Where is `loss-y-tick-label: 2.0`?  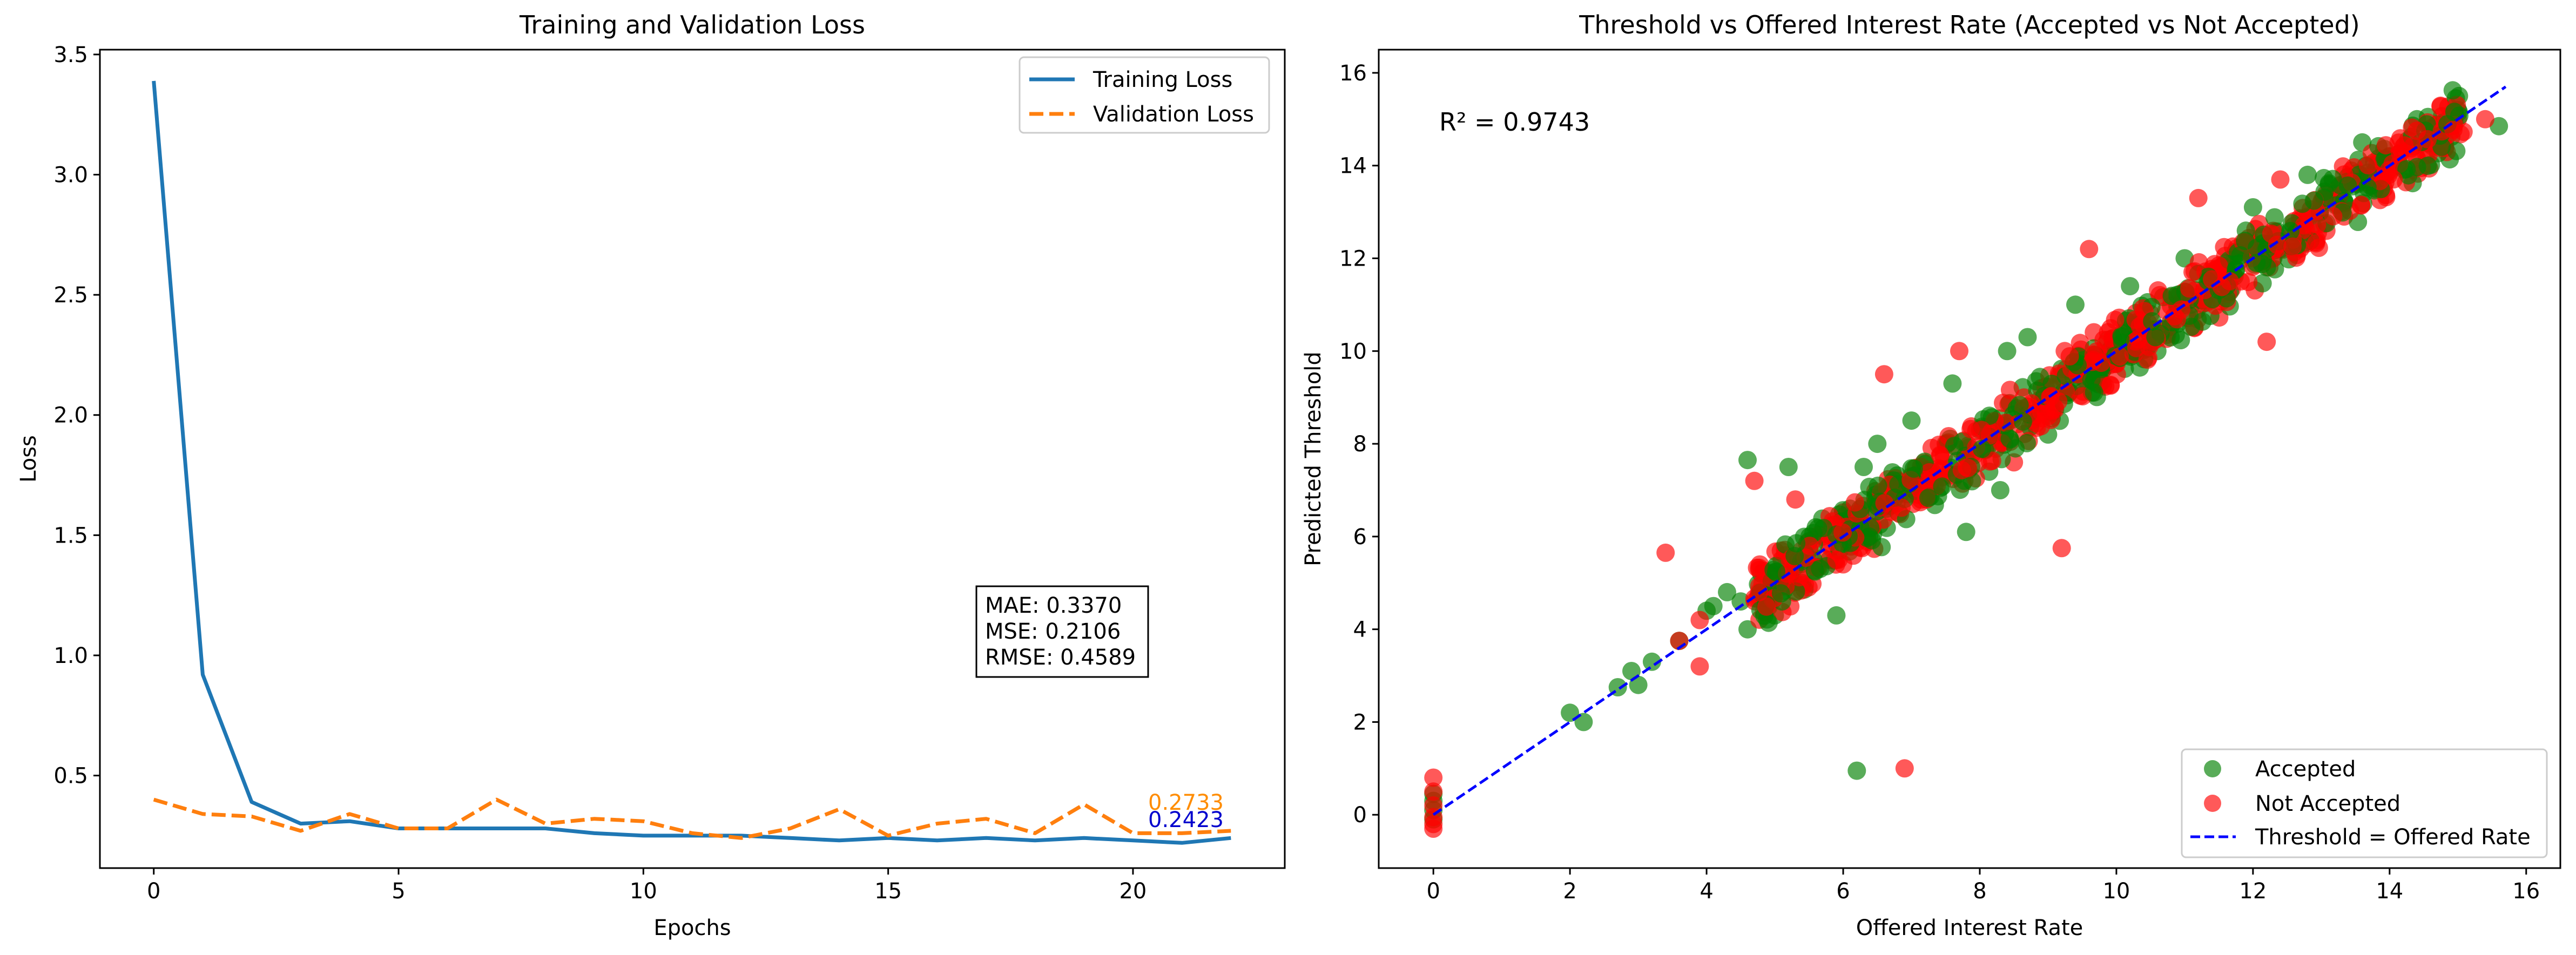 loss-y-tick-label: 2.0 is located at coordinates (70, 415).